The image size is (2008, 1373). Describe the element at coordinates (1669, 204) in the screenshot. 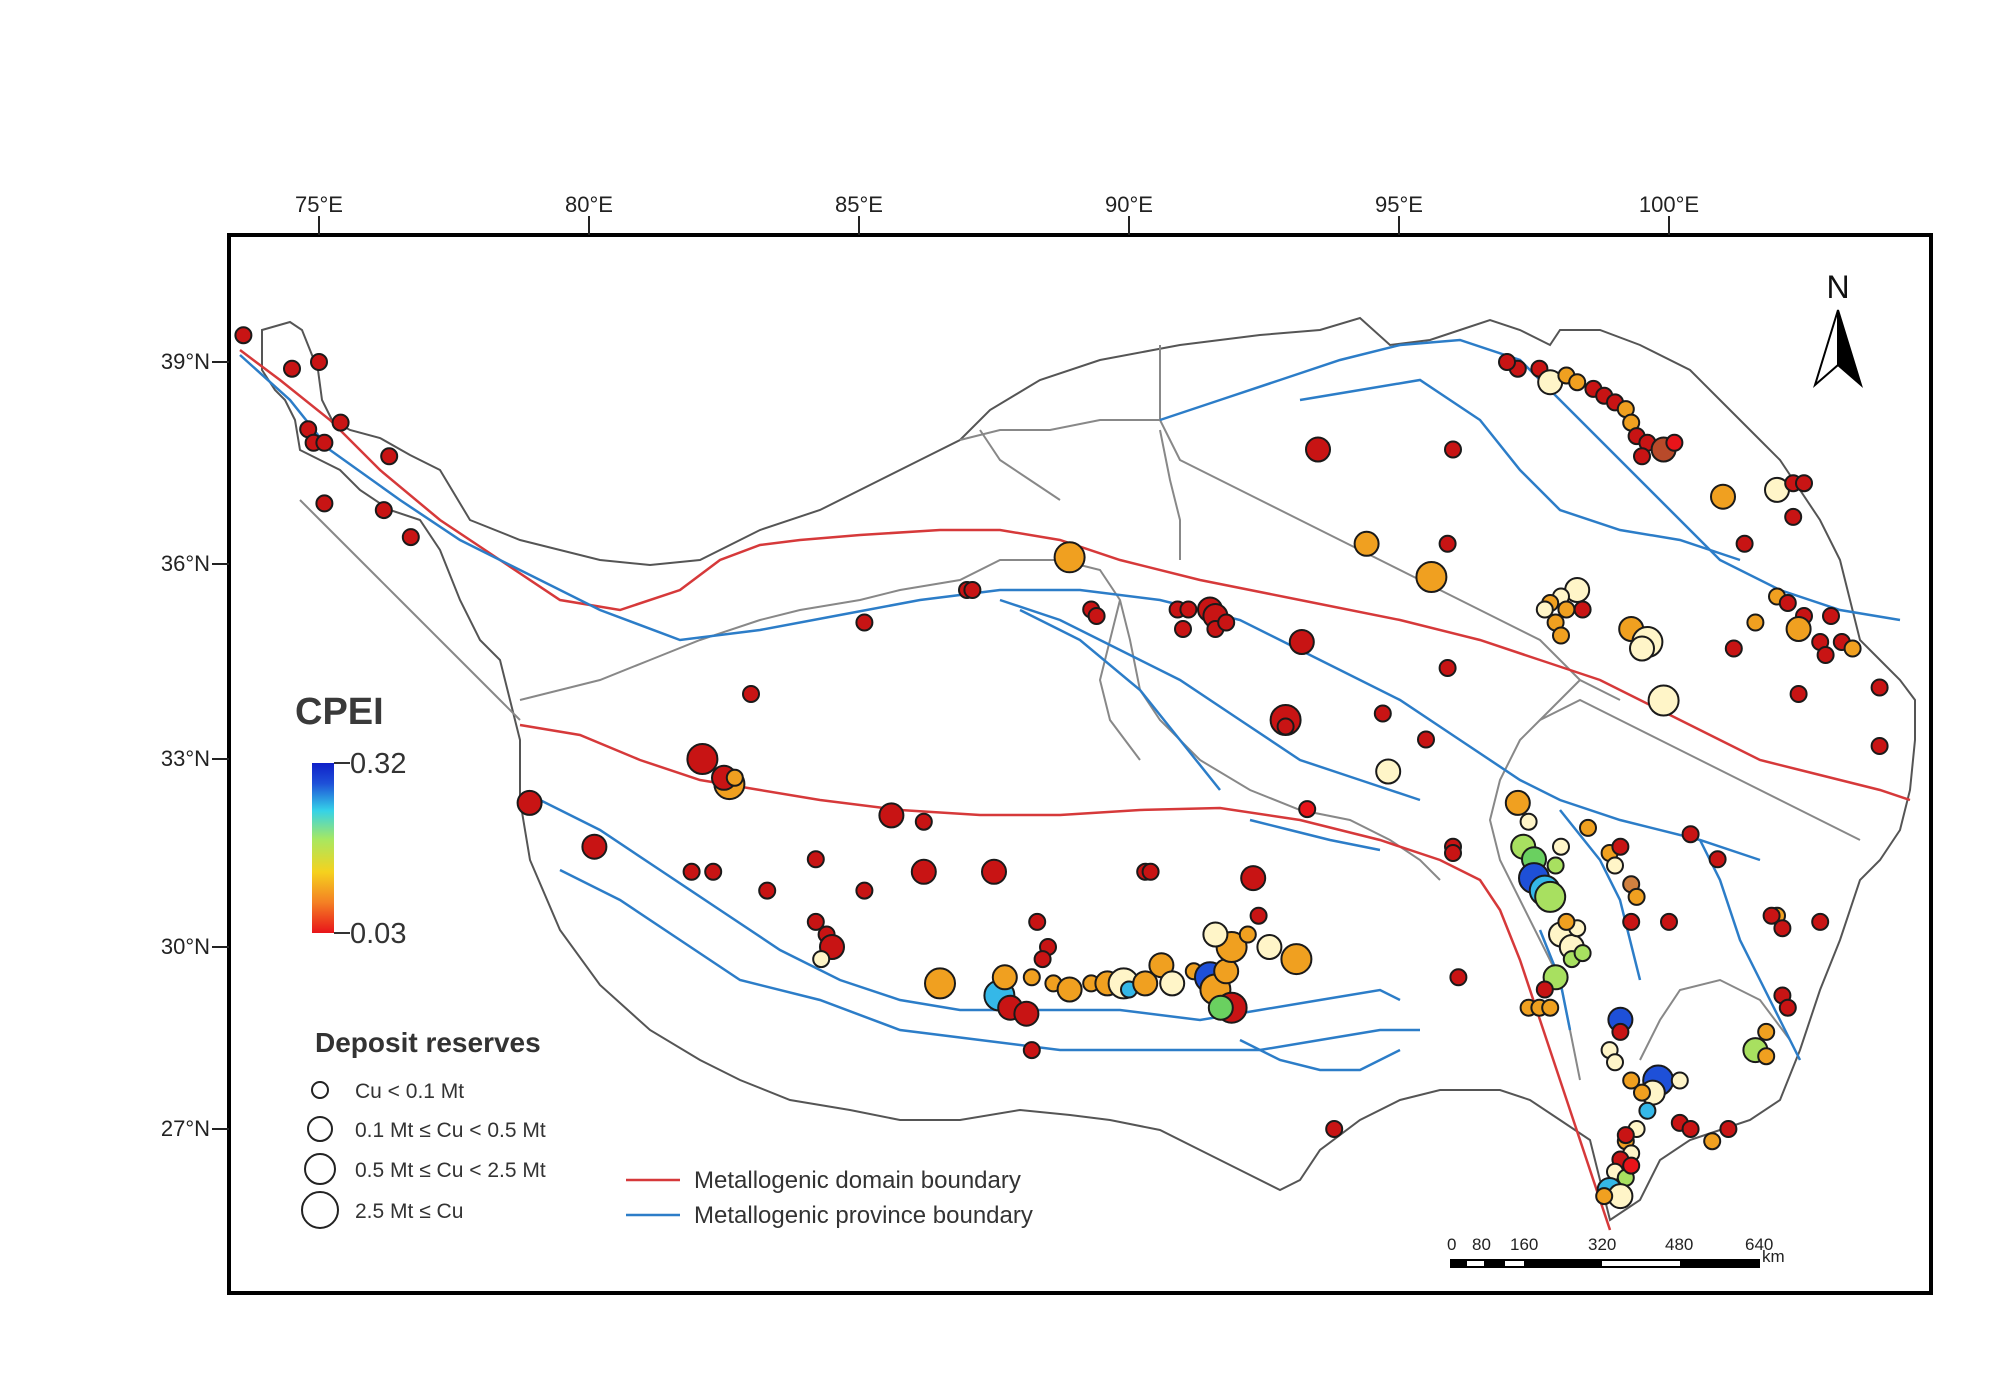

I see `lon-tick-label: 100°E` at that location.